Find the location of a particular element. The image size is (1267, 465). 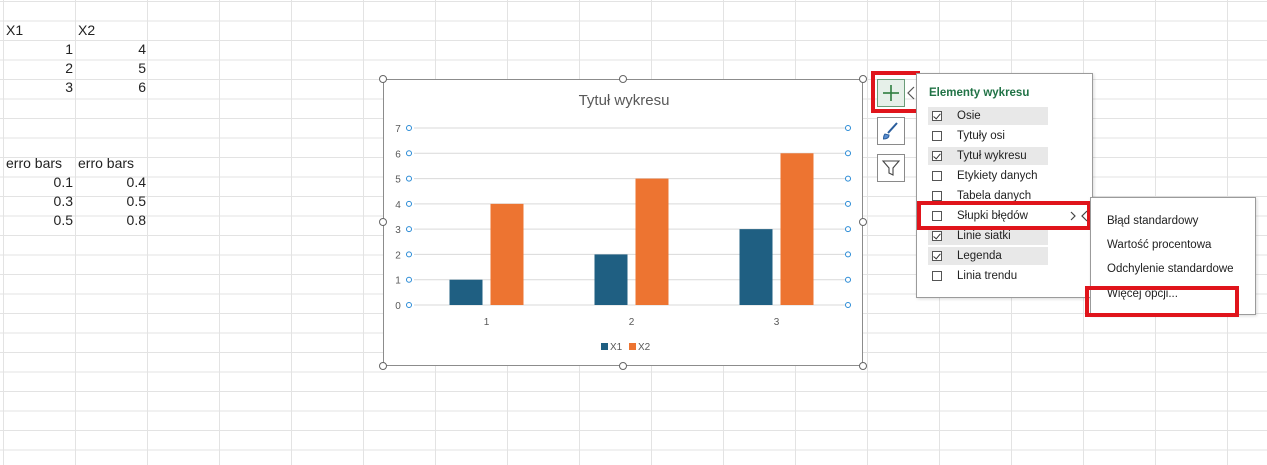

panel-item-label: Legenda is located at coordinates (979, 256).